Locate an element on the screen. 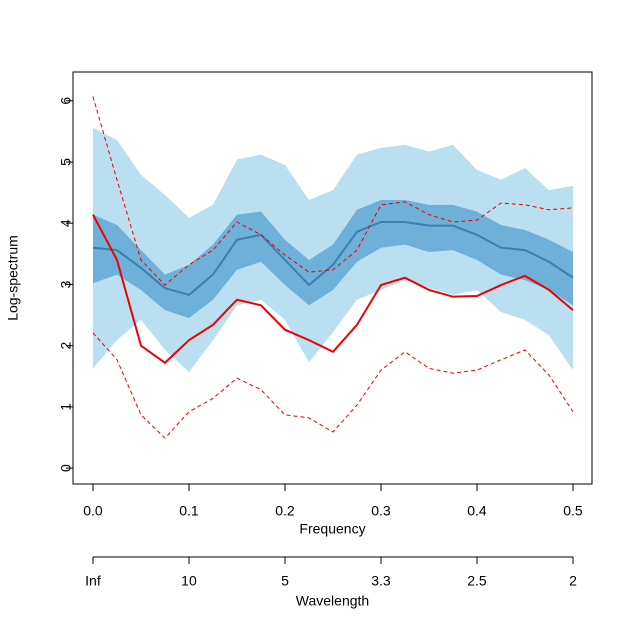 Image resolution: width=630 pixels, height=630 pixels. x2-tick-label: 2.5 is located at coordinates (477, 581).